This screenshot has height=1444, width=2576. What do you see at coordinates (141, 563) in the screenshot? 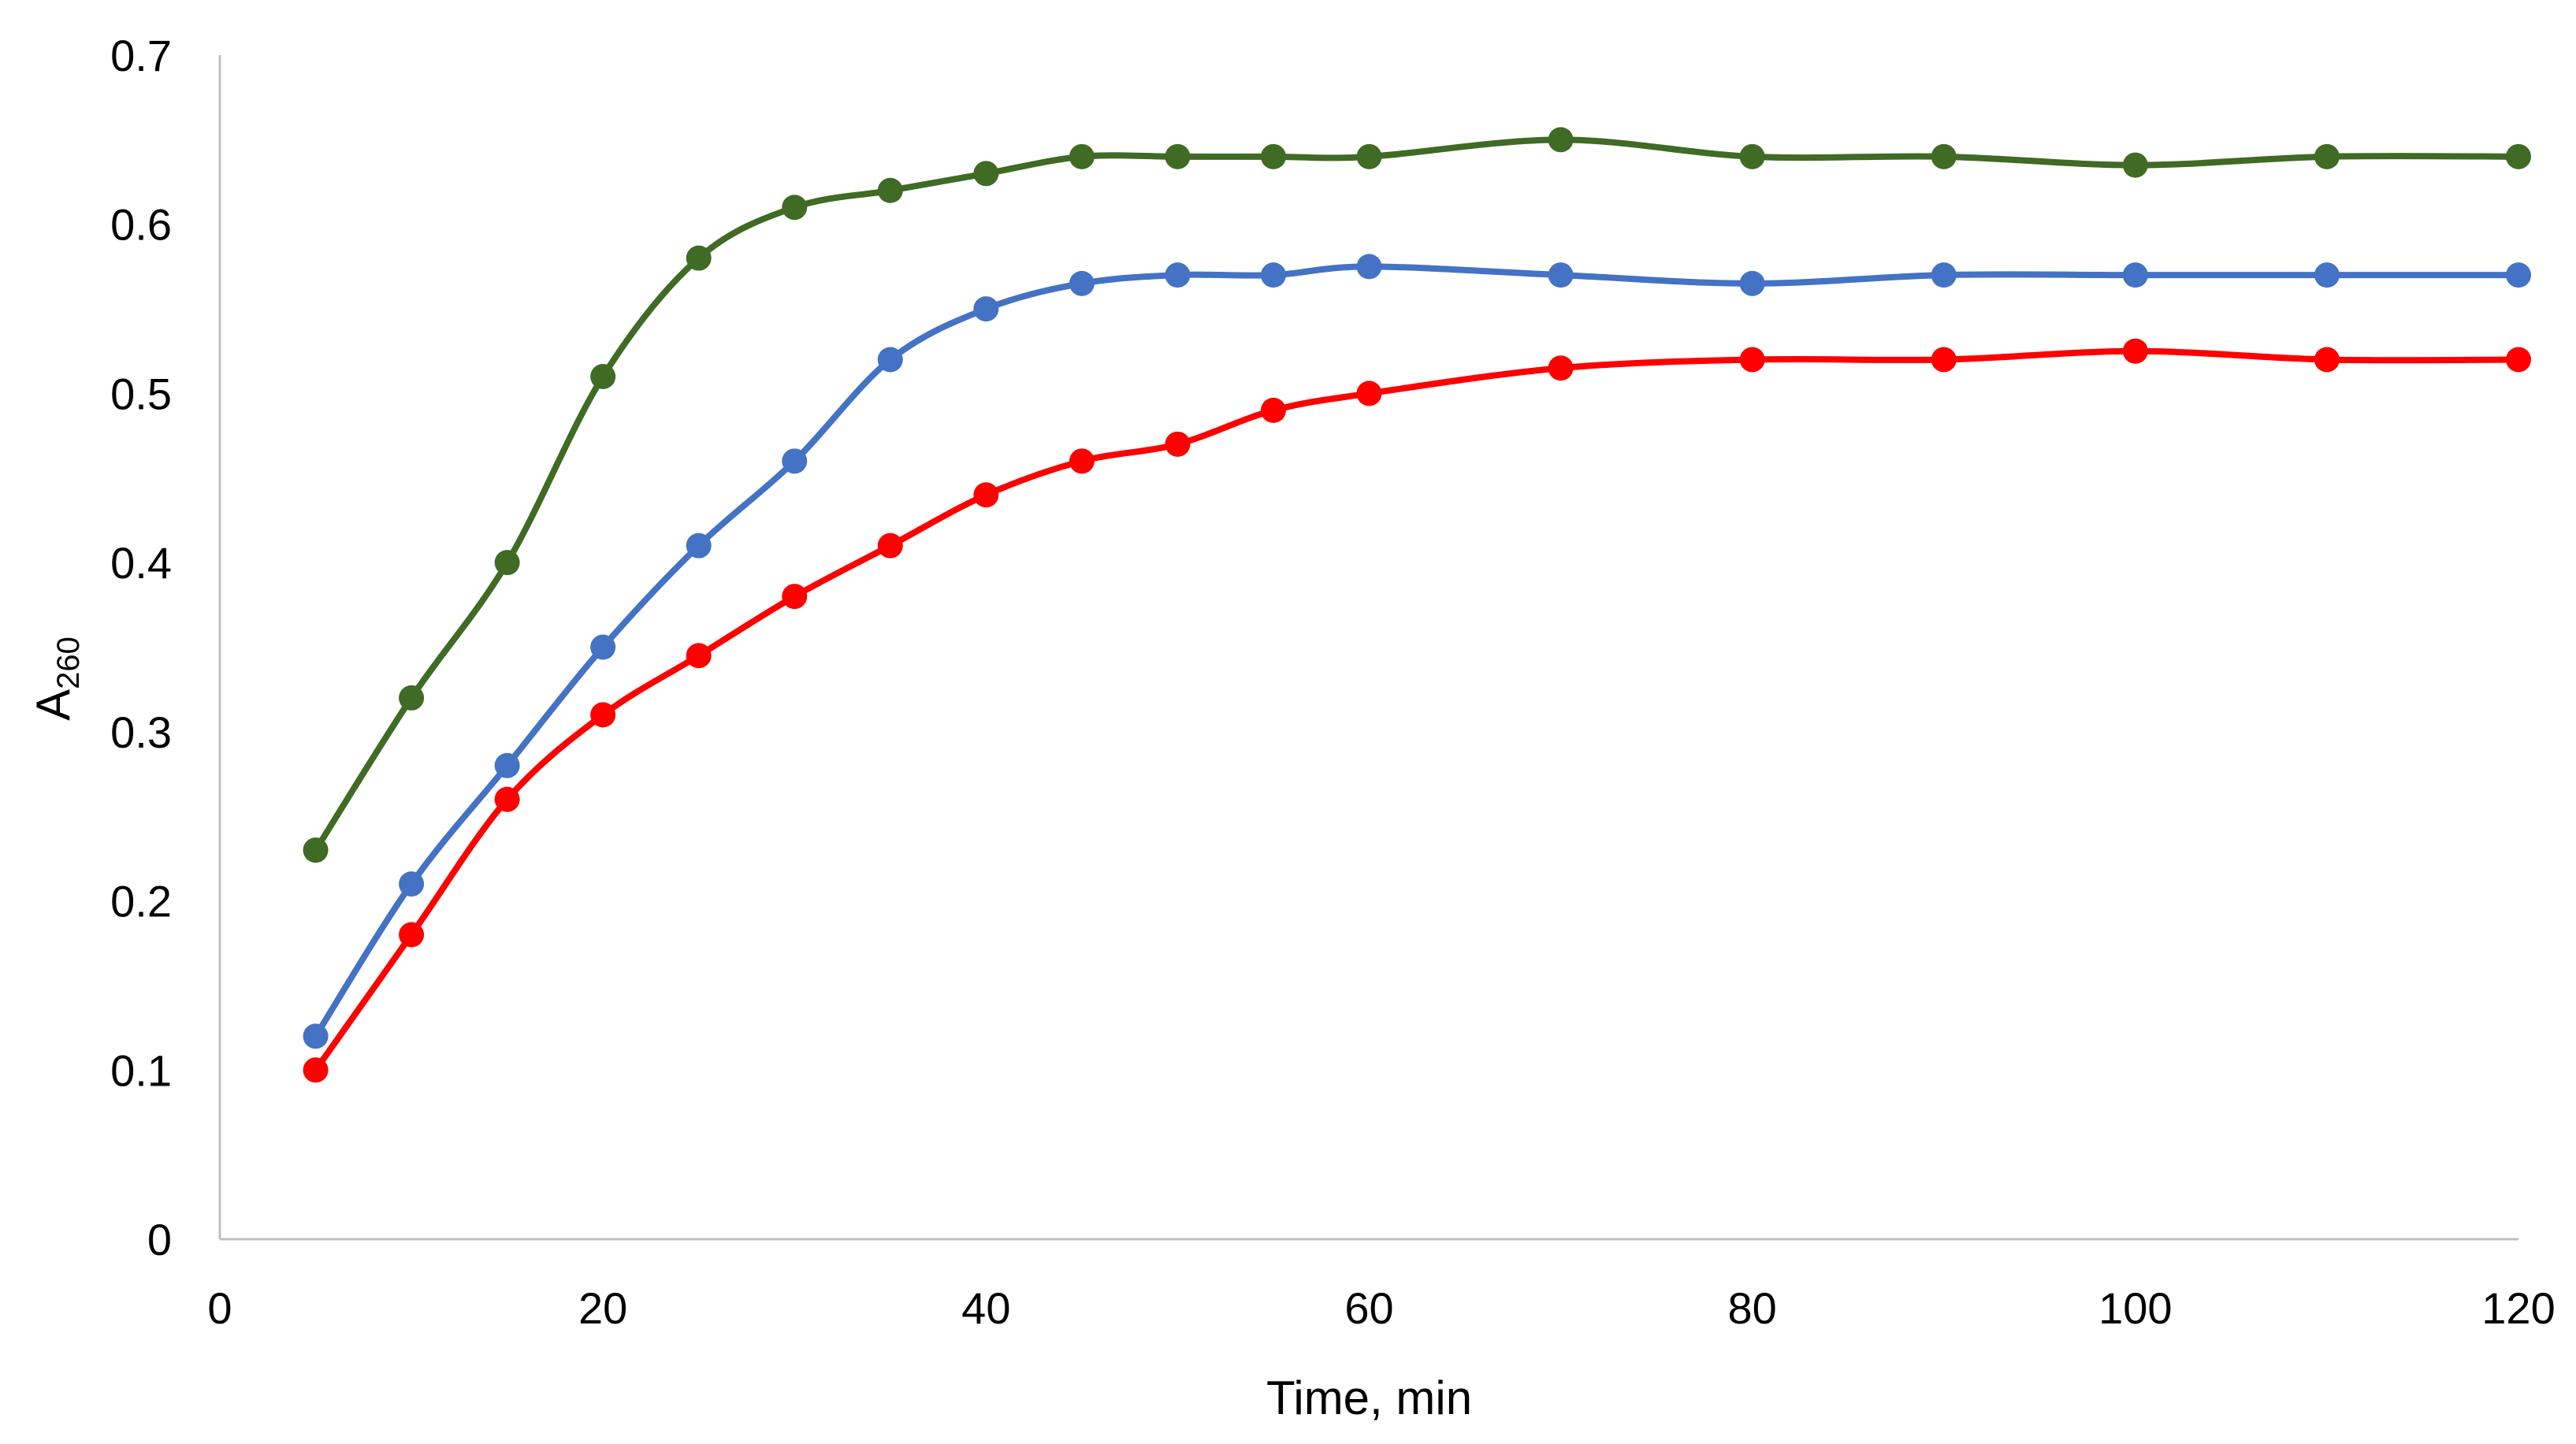
I see `y-tick-label: 0.4` at bounding box center [141, 563].